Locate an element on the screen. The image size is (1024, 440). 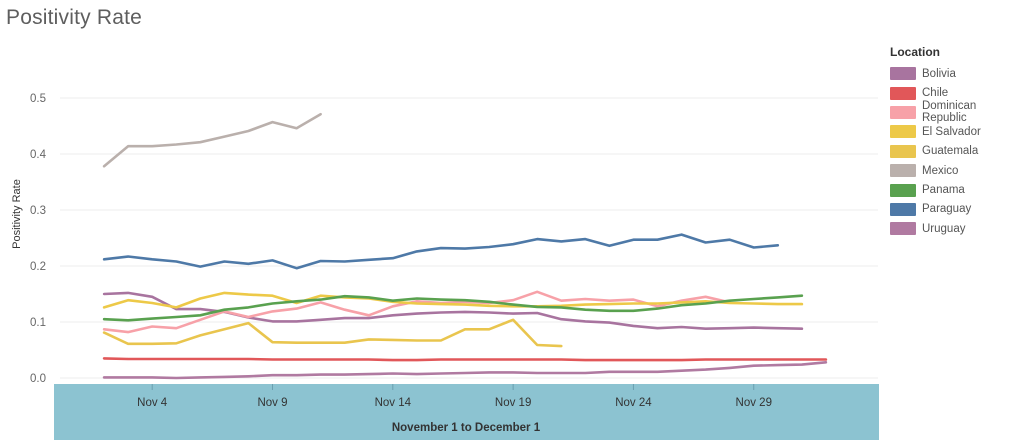
x-tick-label: Nov 19 is located at coordinates (513, 403).